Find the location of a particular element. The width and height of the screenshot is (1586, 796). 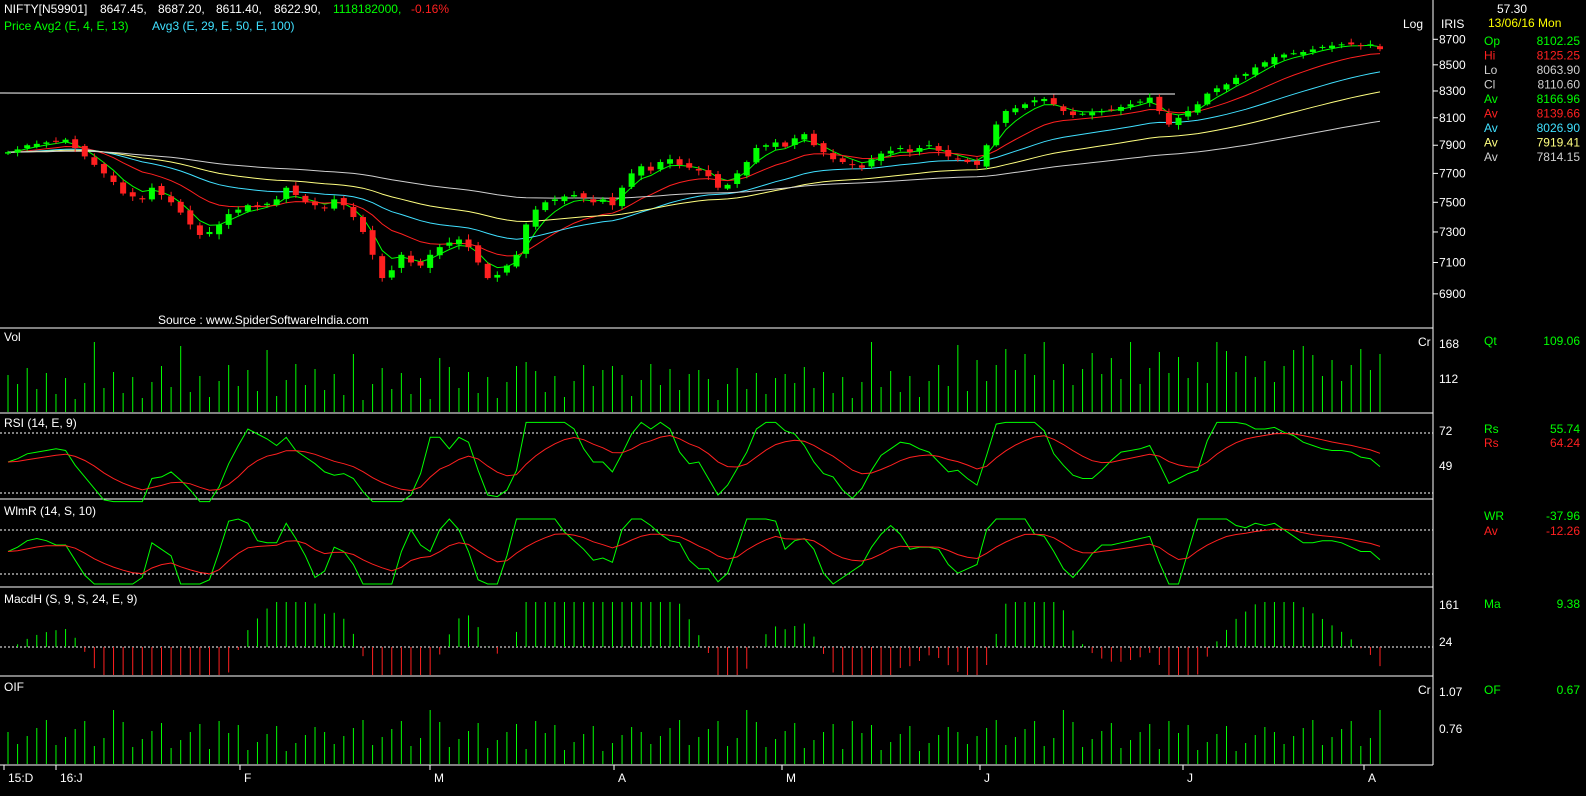

macd-title: MacdH (S, 9, S, 24, E, 9) is located at coordinates (70, 599).